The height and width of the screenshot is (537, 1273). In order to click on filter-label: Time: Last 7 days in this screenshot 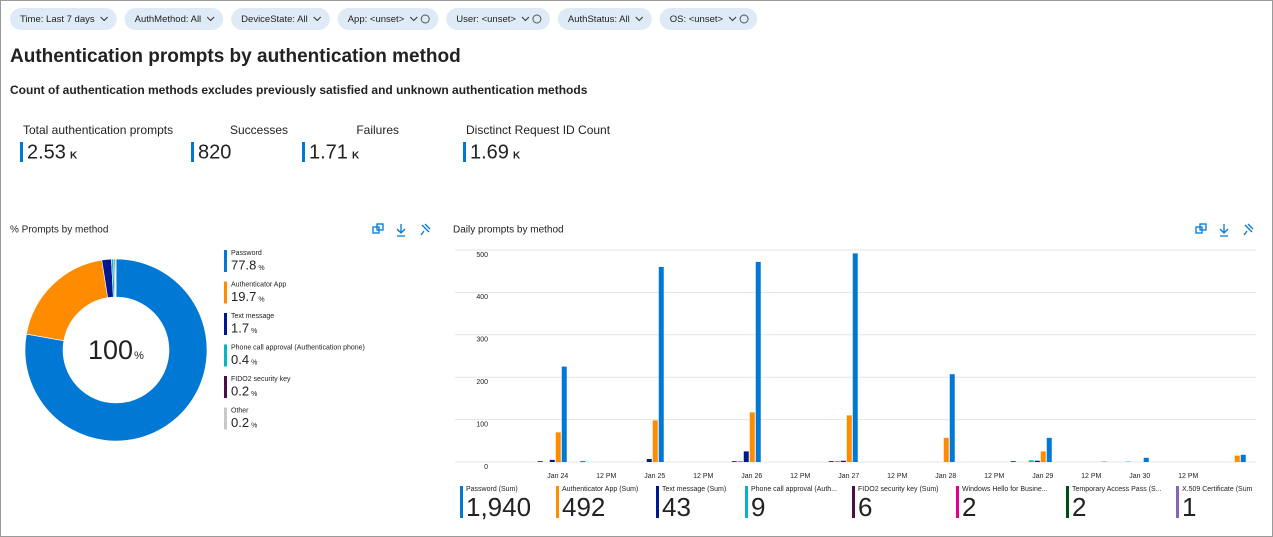, I will do `click(57, 19)`.